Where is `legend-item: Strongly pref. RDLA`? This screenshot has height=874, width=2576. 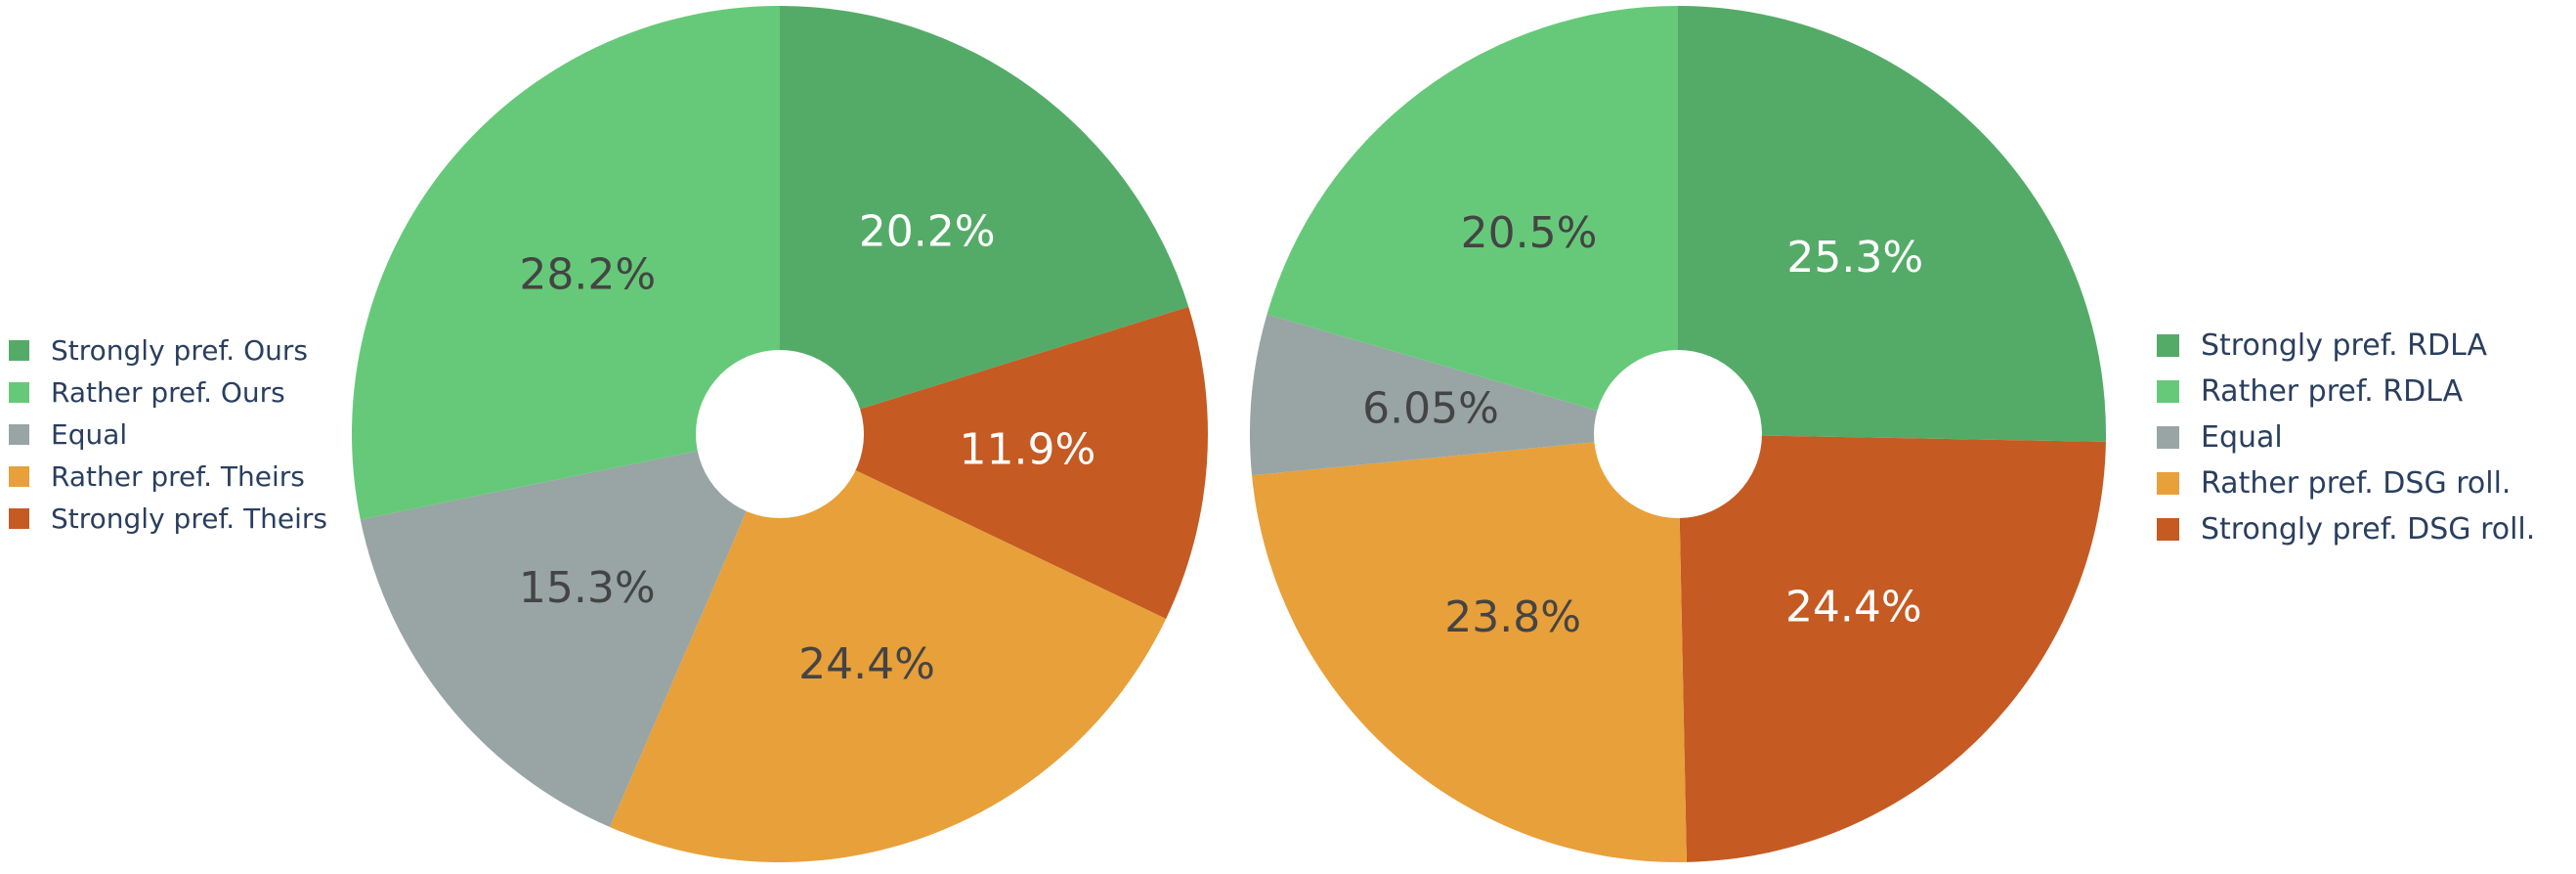 legend-item: Strongly pref. RDLA is located at coordinates (2346, 346).